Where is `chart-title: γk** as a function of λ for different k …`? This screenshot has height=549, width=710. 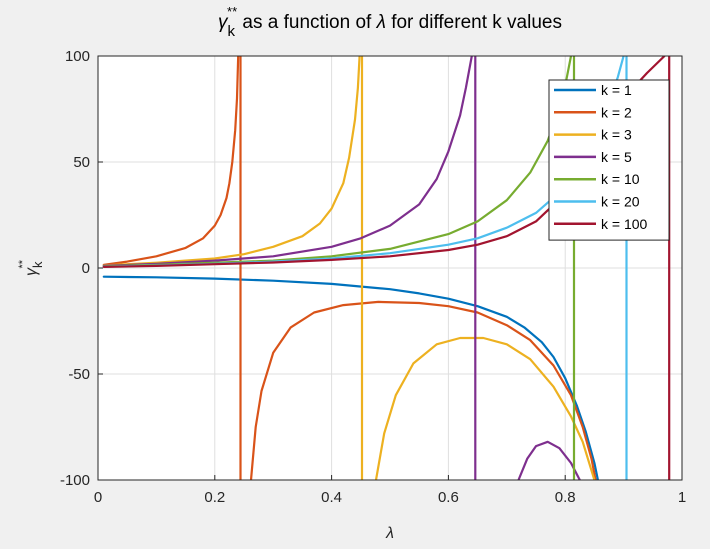 chart-title: γk** as a function of λ for different k … is located at coordinates (390, 22).